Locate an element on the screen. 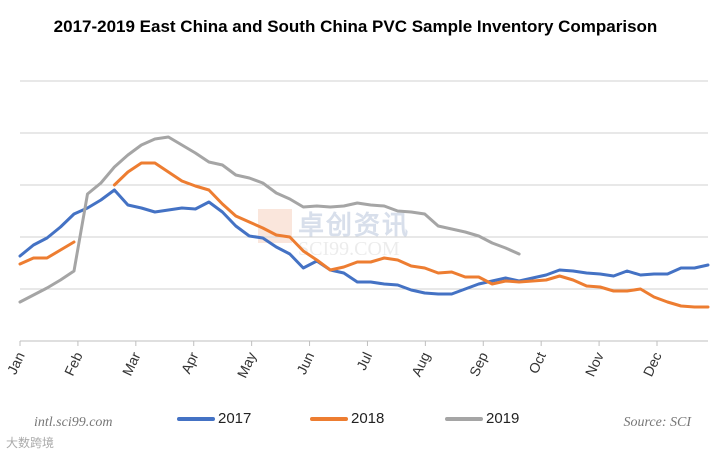 Image resolution: width=711 pixels, height=456 pixels. x-tick-label: Jan is located at coordinates (16, 363).